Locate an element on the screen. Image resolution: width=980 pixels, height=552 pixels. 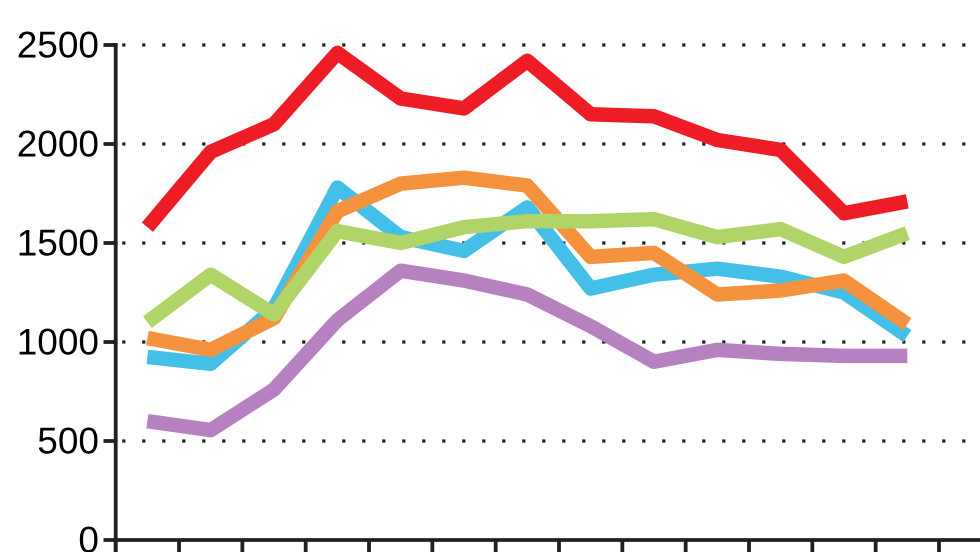
y-axis-label: 0 is located at coordinates (88, 536).